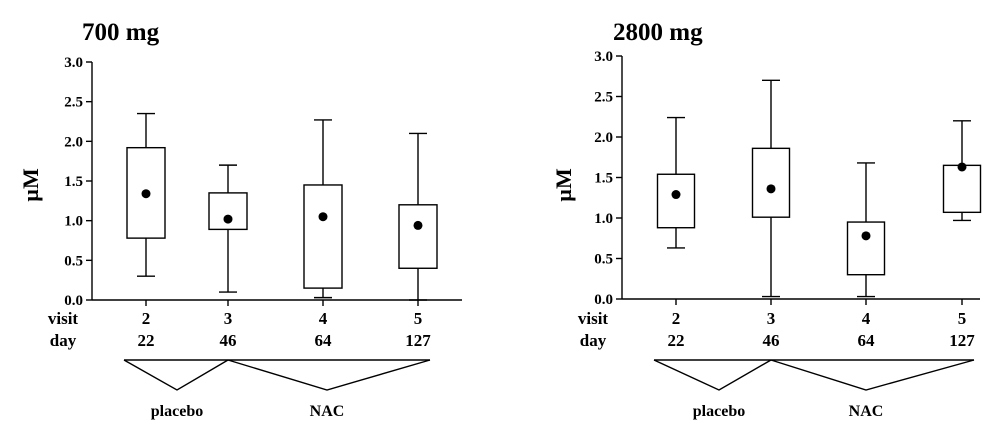 The width and height of the screenshot is (1001, 421). Describe the element at coordinates (121, 32) in the screenshot. I see `panel-title: 700 mg` at that location.